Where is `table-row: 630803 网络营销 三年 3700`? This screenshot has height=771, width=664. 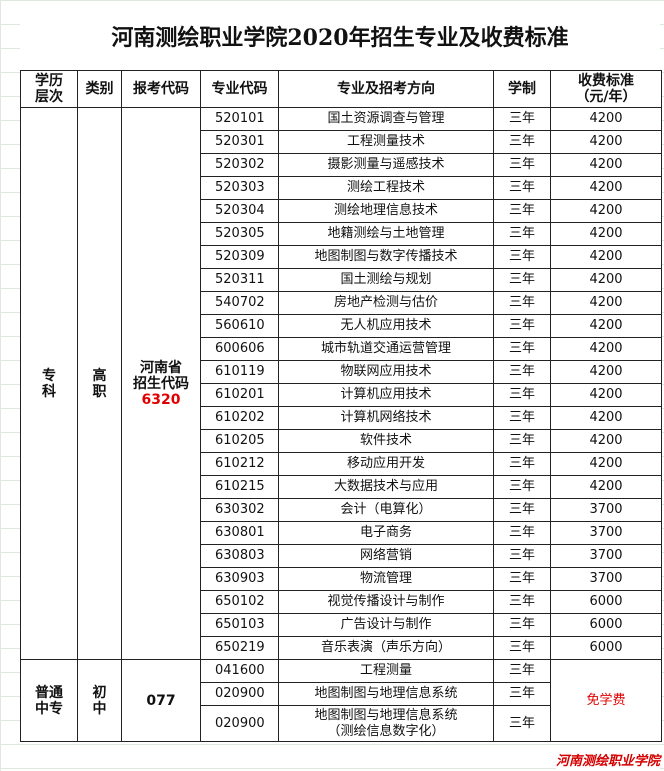
table-row: 630803 网络营销 三年 3700 is located at coordinates (341, 556).